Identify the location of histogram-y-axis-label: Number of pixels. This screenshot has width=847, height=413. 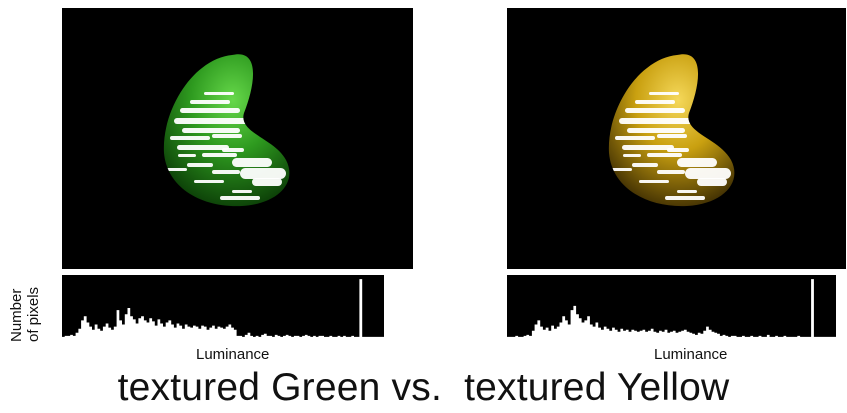
(23, 307).